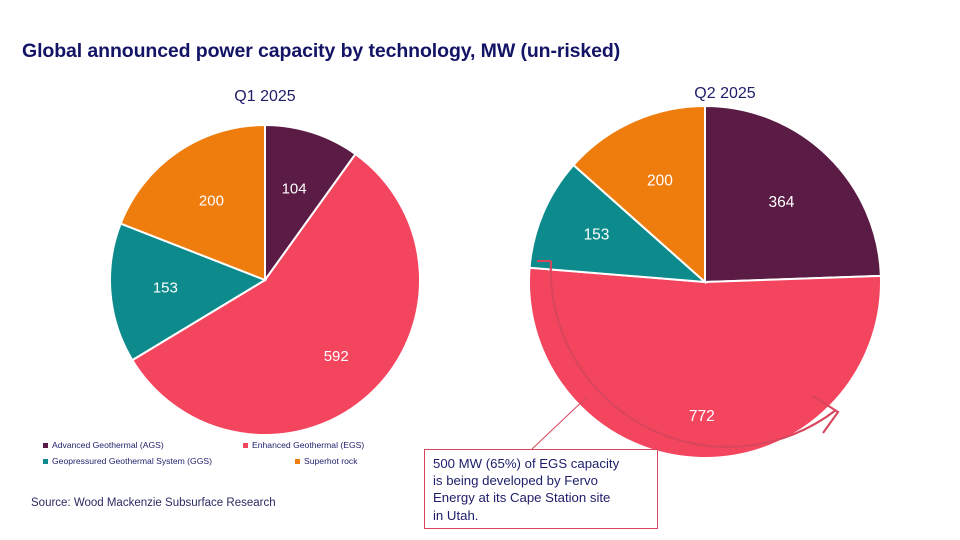 Image resolution: width=960 pixels, height=540 pixels. I want to click on legend-swatch-ggs, so click(45, 461).